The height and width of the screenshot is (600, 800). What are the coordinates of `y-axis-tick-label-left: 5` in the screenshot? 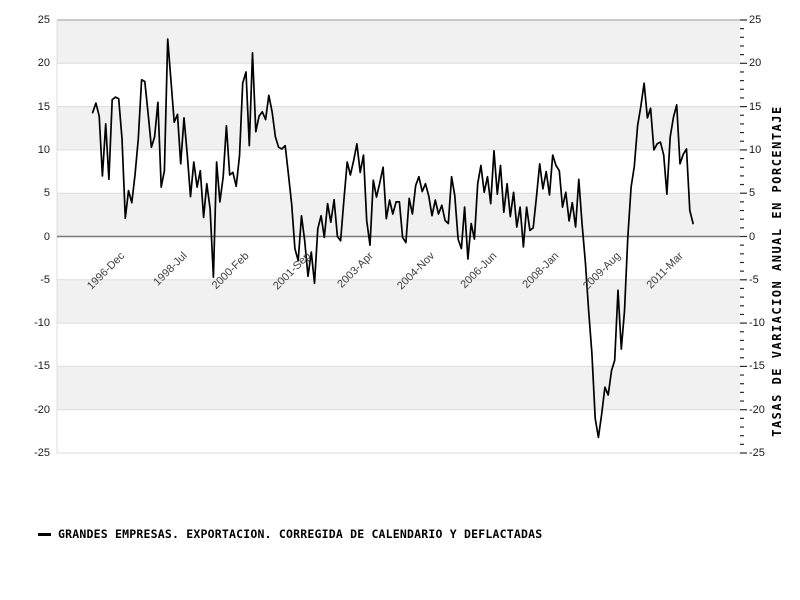 It's located at (46, 193).